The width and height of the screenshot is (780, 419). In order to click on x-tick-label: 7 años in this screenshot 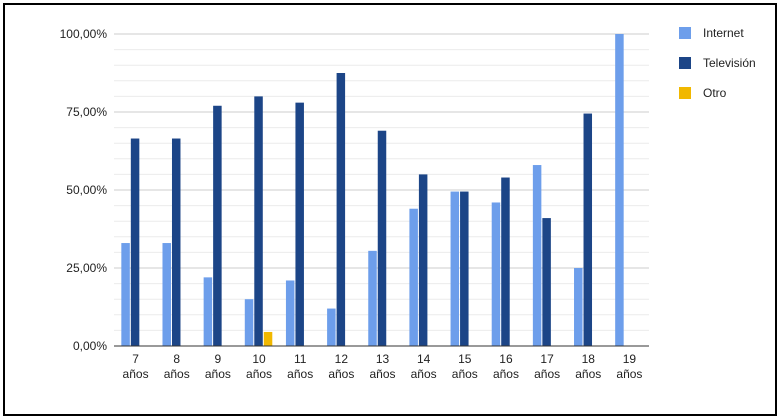, I will do `click(136, 366)`.